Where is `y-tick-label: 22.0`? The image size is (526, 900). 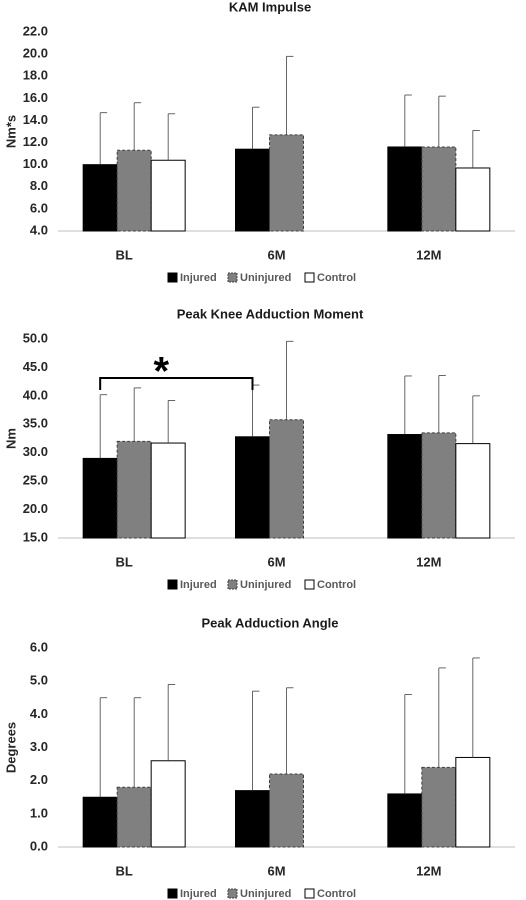
y-tick-label: 22.0 is located at coordinates (35, 30).